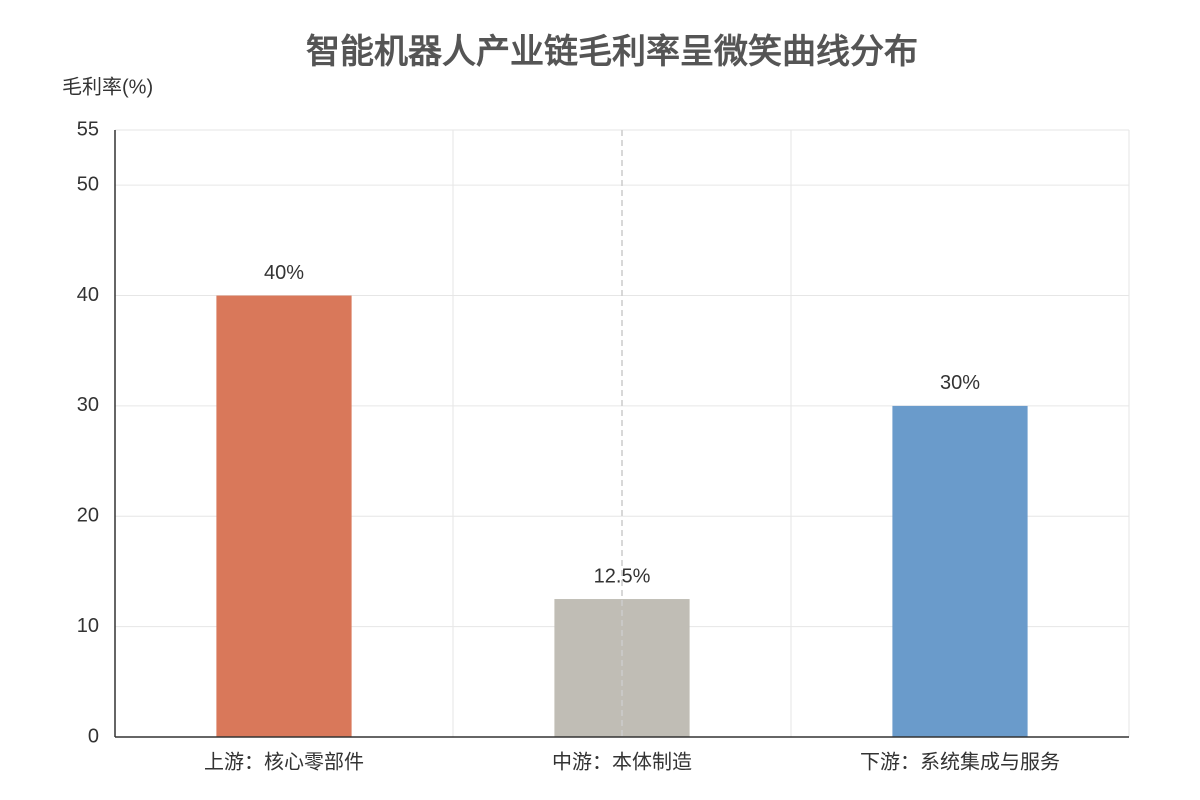 This screenshot has height=800, width=1200. I want to click on x-tick-label: 下游：系统集成与服务, so click(960, 761).